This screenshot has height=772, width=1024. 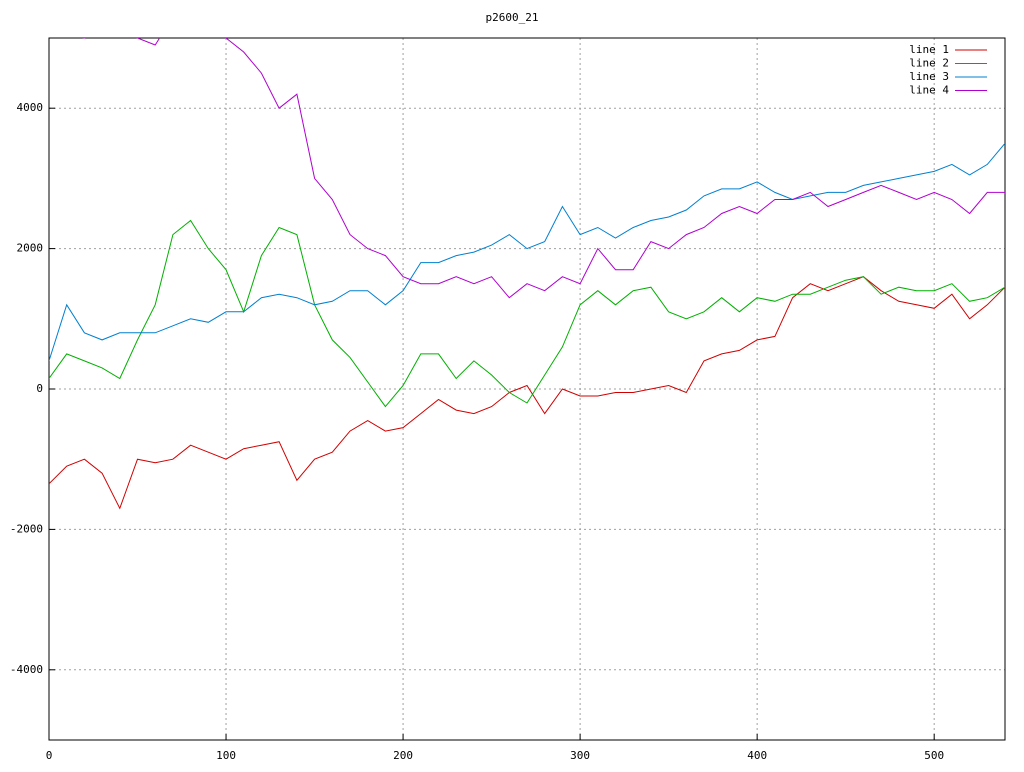 What do you see at coordinates (26, 669) in the screenshot?
I see `y-tick-label: -4000` at bounding box center [26, 669].